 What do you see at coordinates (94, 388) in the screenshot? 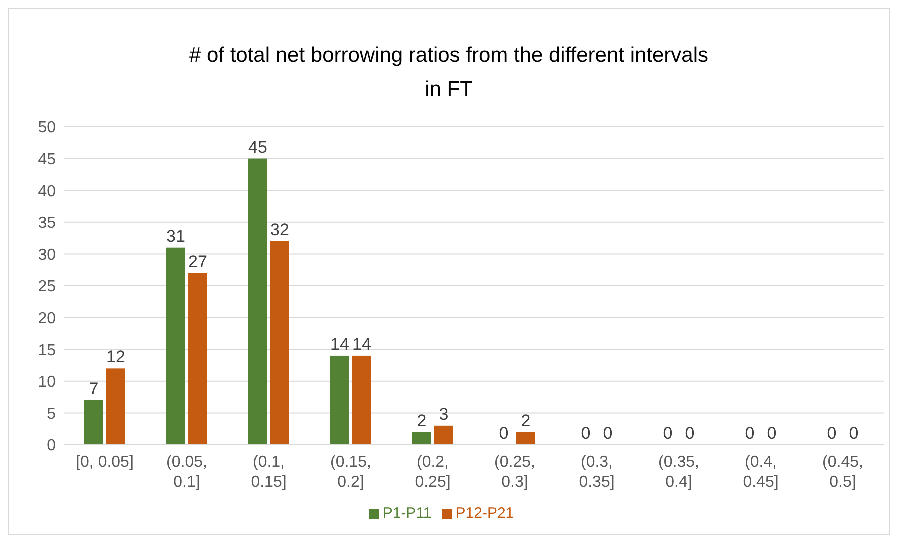
I see `data-label: 7` at bounding box center [94, 388].